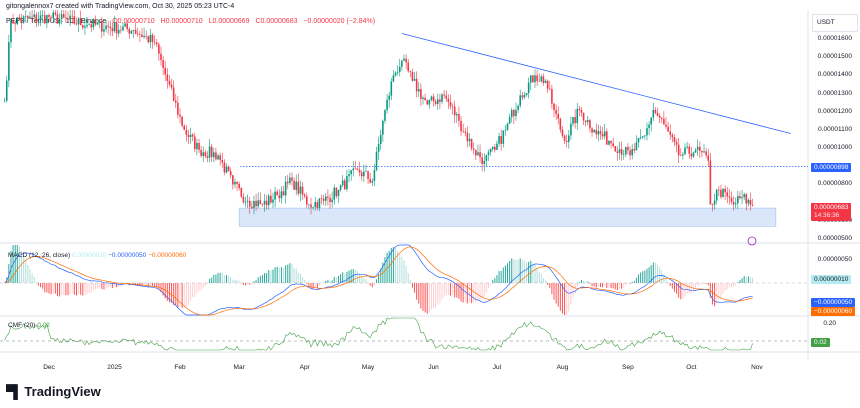  Describe the element at coordinates (757, 367) in the screenshot. I see `time-tick: Nov` at that location.